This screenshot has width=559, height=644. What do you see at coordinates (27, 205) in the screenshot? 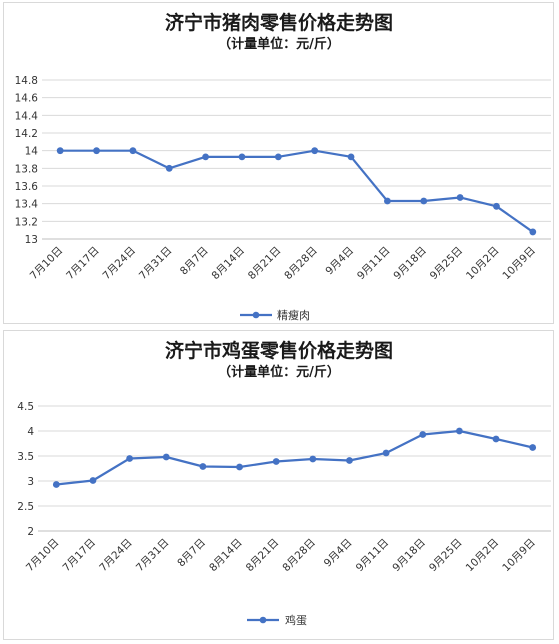
I see `y-tick-label: 13.4` at bounding box center [27, 205].